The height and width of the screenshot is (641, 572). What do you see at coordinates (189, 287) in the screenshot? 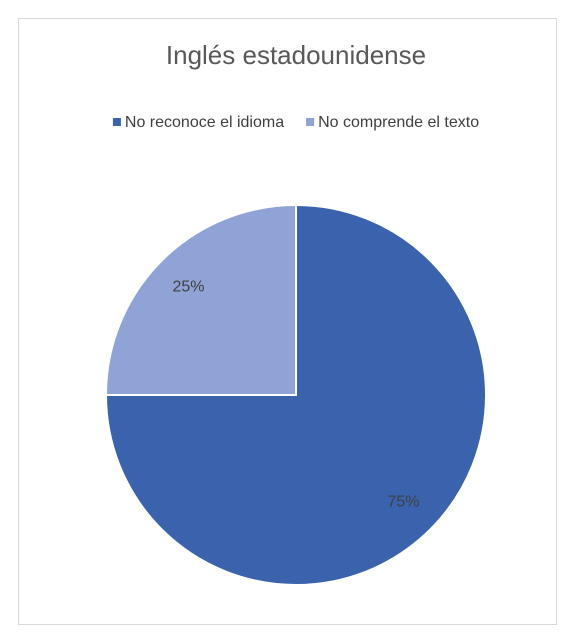
I see `data-label: 25%` at bounding box center [189, 287].